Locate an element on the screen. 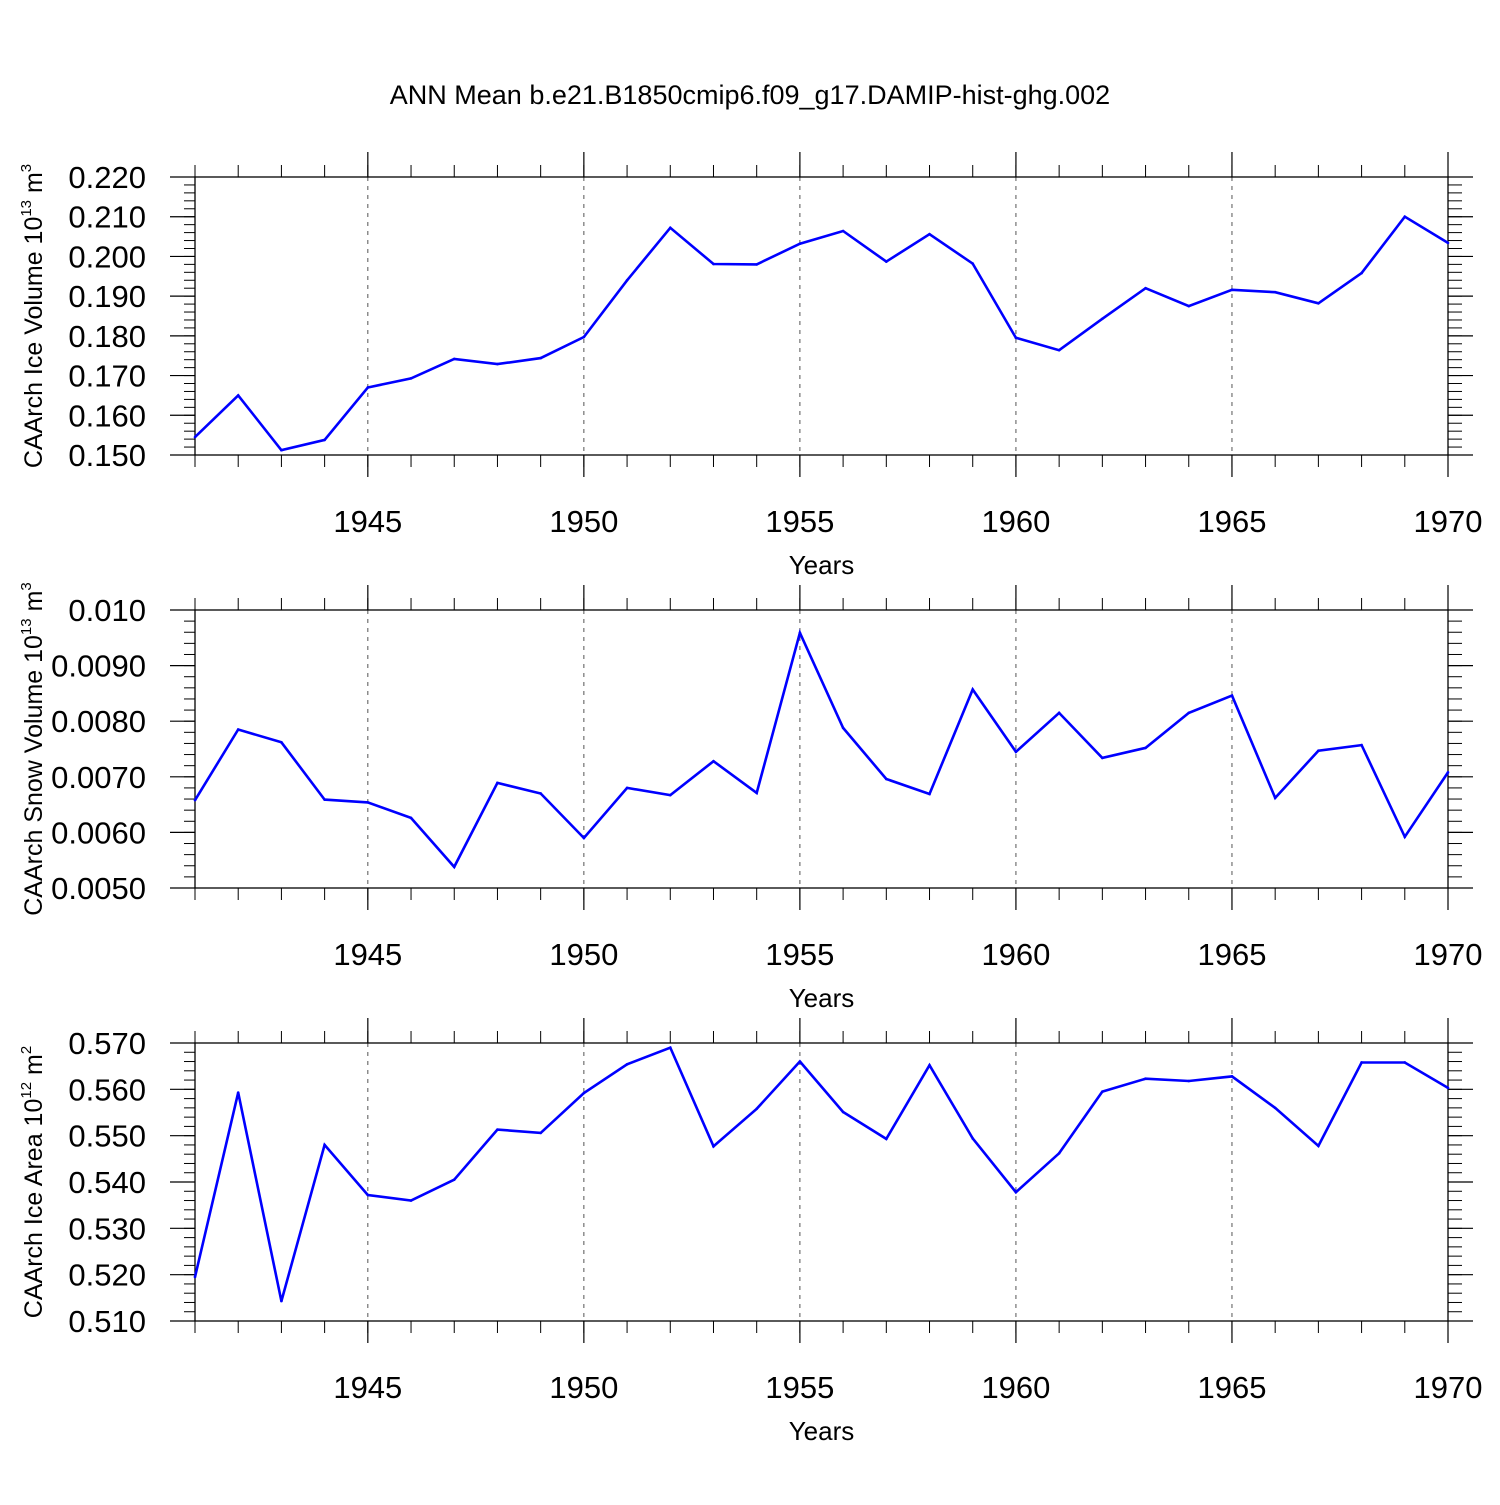 The image size is (1500, 1505). y-tick-label: 0.0060 is located at coordinates (98, 832).